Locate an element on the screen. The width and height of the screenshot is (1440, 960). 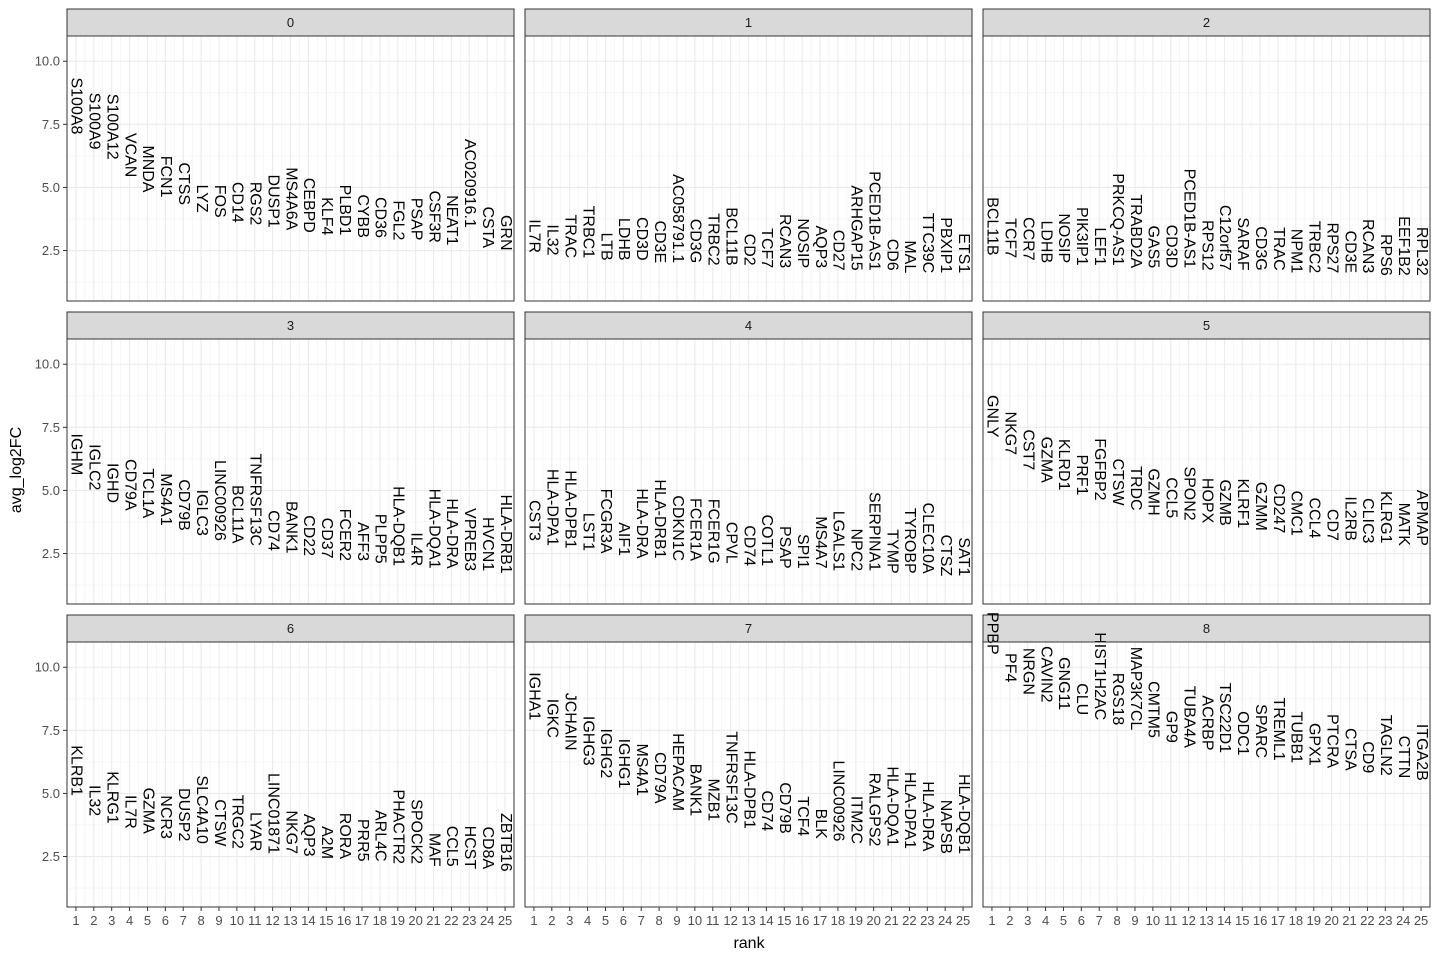
gene-label-PLBD1: PLBD1 is located at coordinates (344, 210).